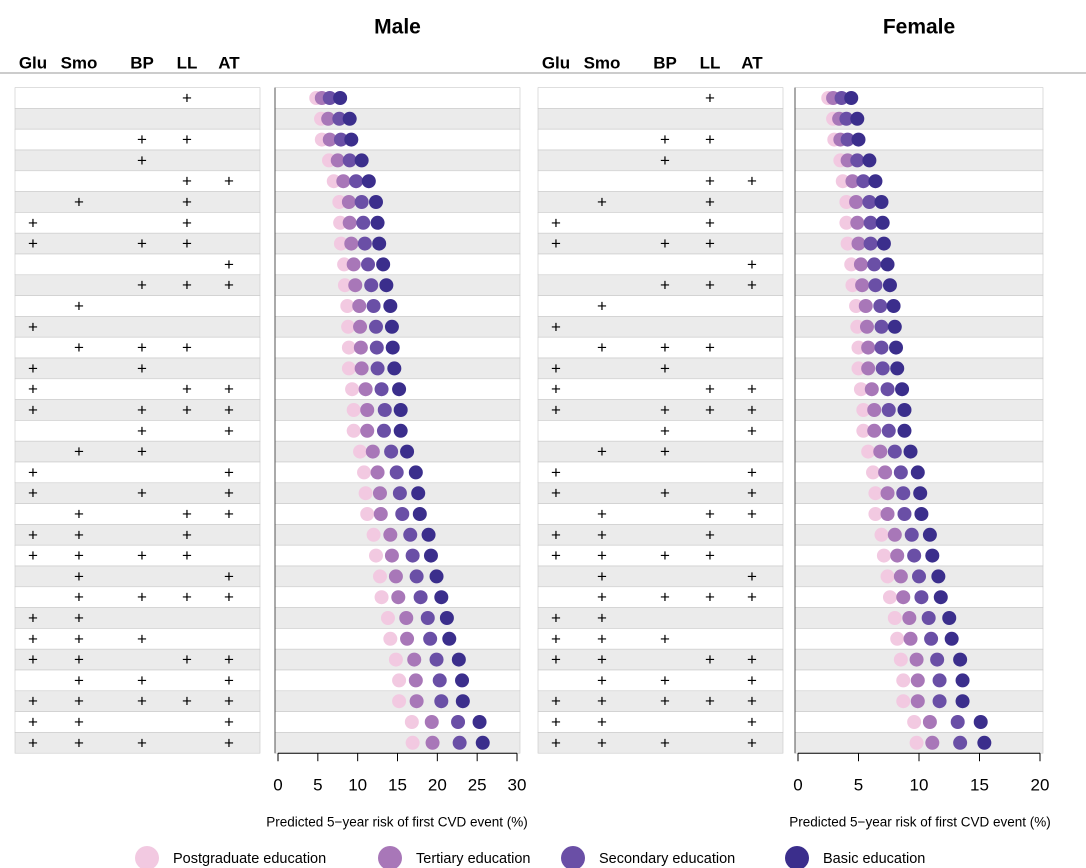 Image resolution: width=1086 pixels, height=868 pixels. Describe the element at coordinates (79, 62) in the screenshot. I see `factor-header: Smo` at that location.